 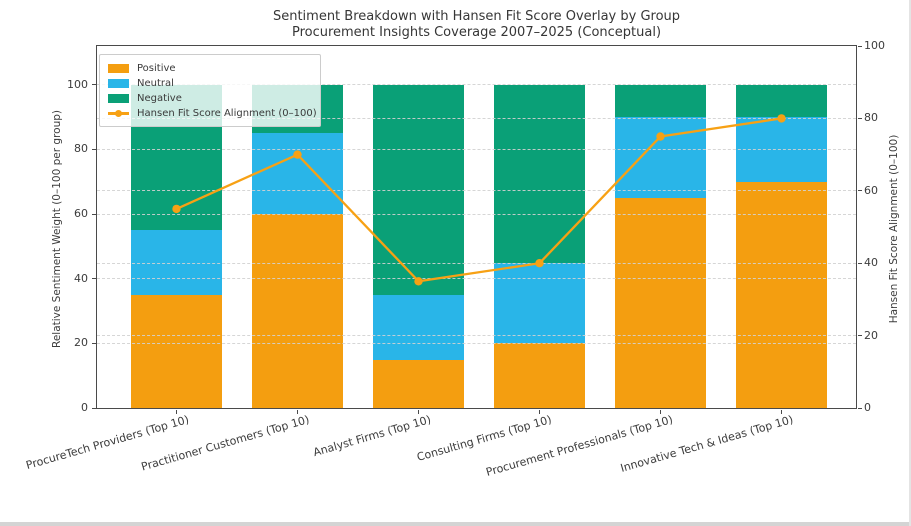 What do you see at coordinates (84, 407) in the screenshot?
I see `y-tick-label-left: 0` at bounding box center [84, 407].